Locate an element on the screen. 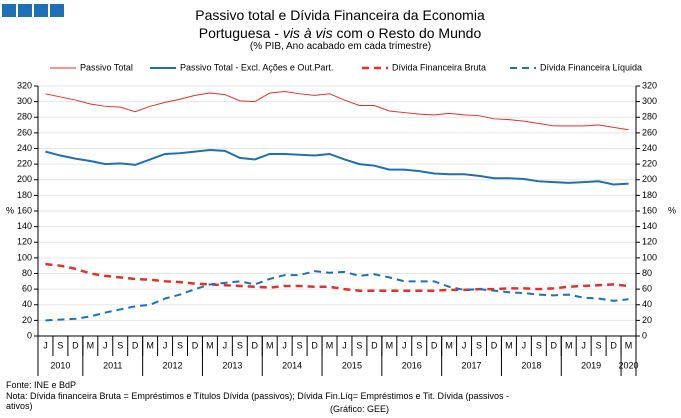 This screenshot has height=418, width=681. y-tick-label: 120 is located at coordinates (24, 242).